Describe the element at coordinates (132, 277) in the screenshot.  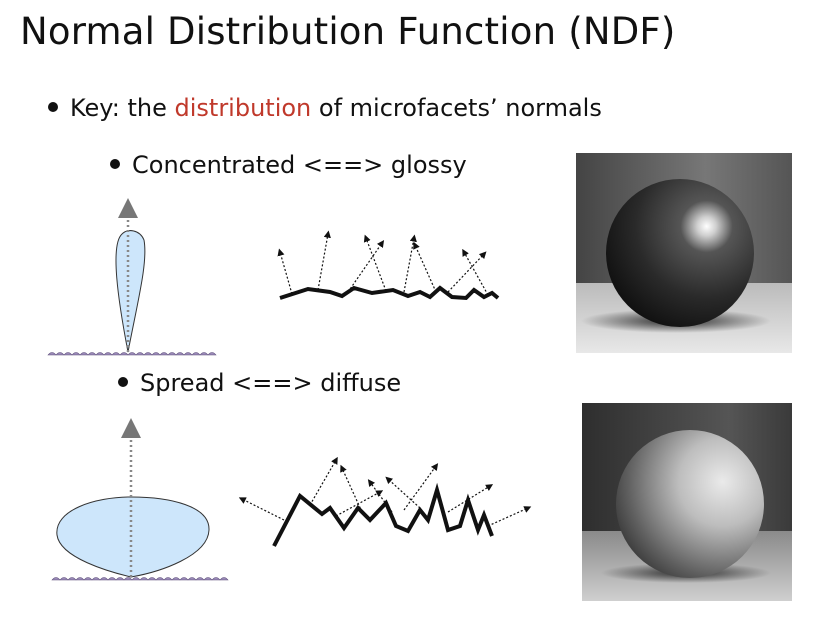
I see `narrow-lobe-diagram` at that location.